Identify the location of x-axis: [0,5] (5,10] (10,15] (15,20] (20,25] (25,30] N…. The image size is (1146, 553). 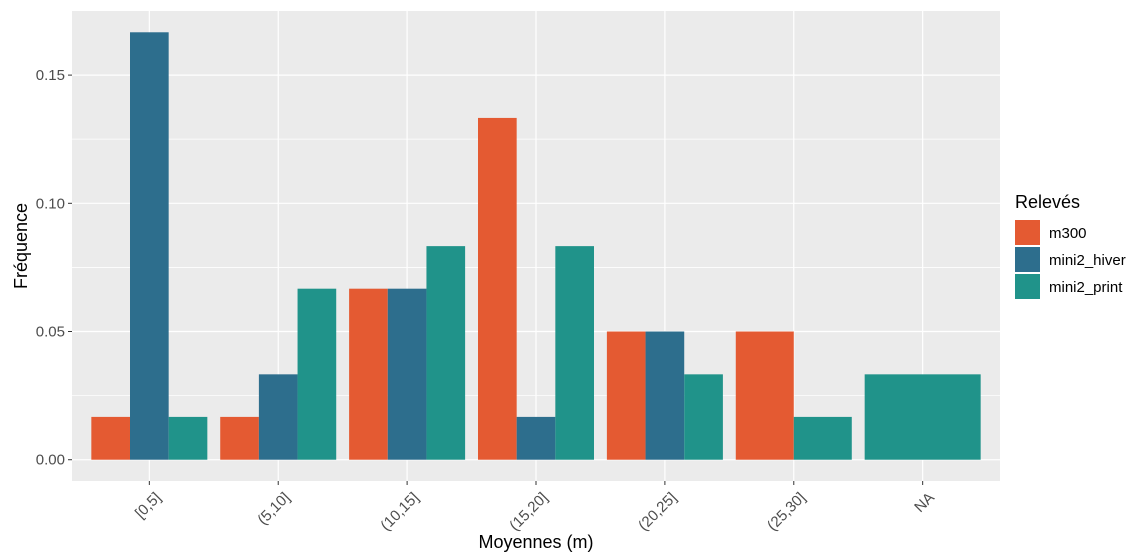
(535, 507).